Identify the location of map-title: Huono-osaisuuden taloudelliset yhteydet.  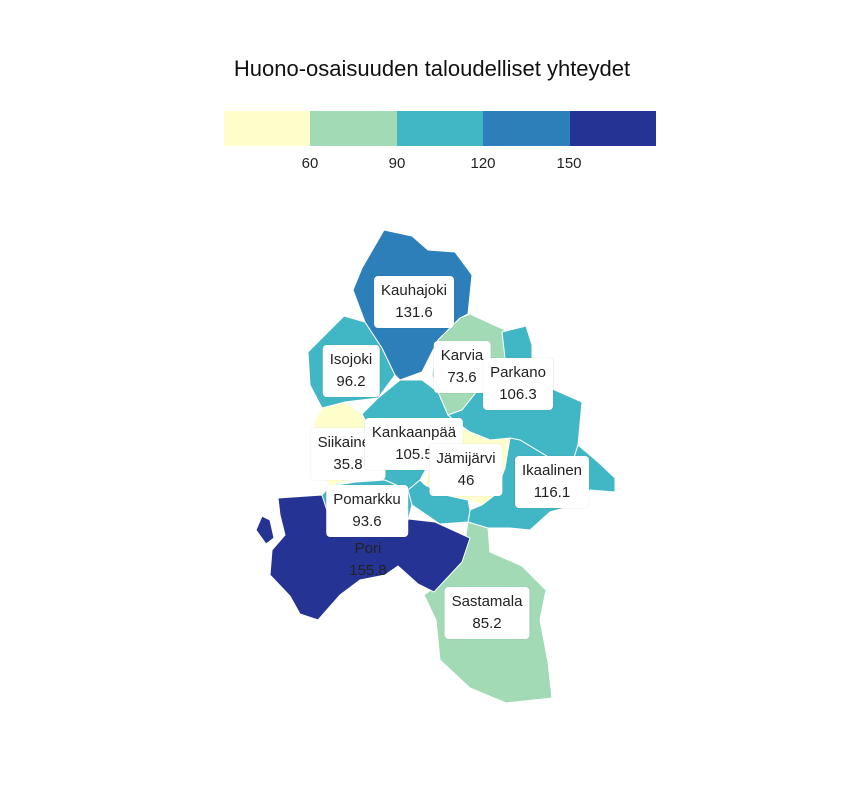
(432, 68).